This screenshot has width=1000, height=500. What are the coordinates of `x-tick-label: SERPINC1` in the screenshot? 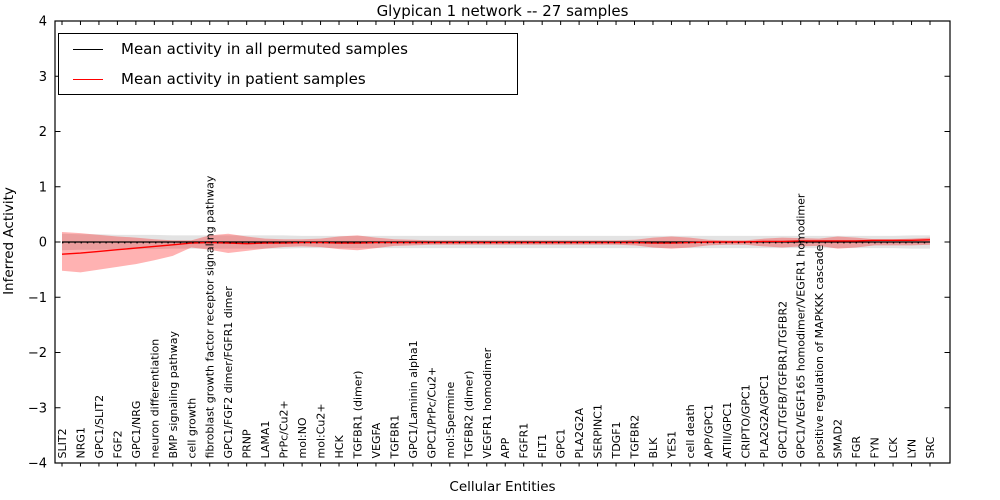 It's located at (598, 431).